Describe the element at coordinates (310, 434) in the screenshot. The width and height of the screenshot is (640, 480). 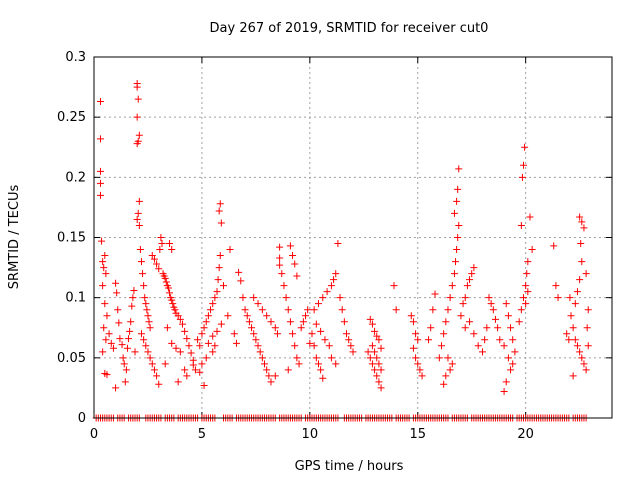
I see `x-tick-label: 10` at that location.